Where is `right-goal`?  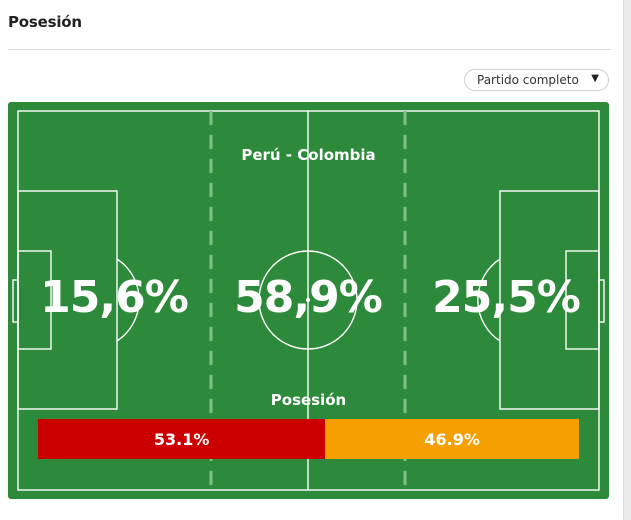
right-goal is located at coordinates (601, 301).